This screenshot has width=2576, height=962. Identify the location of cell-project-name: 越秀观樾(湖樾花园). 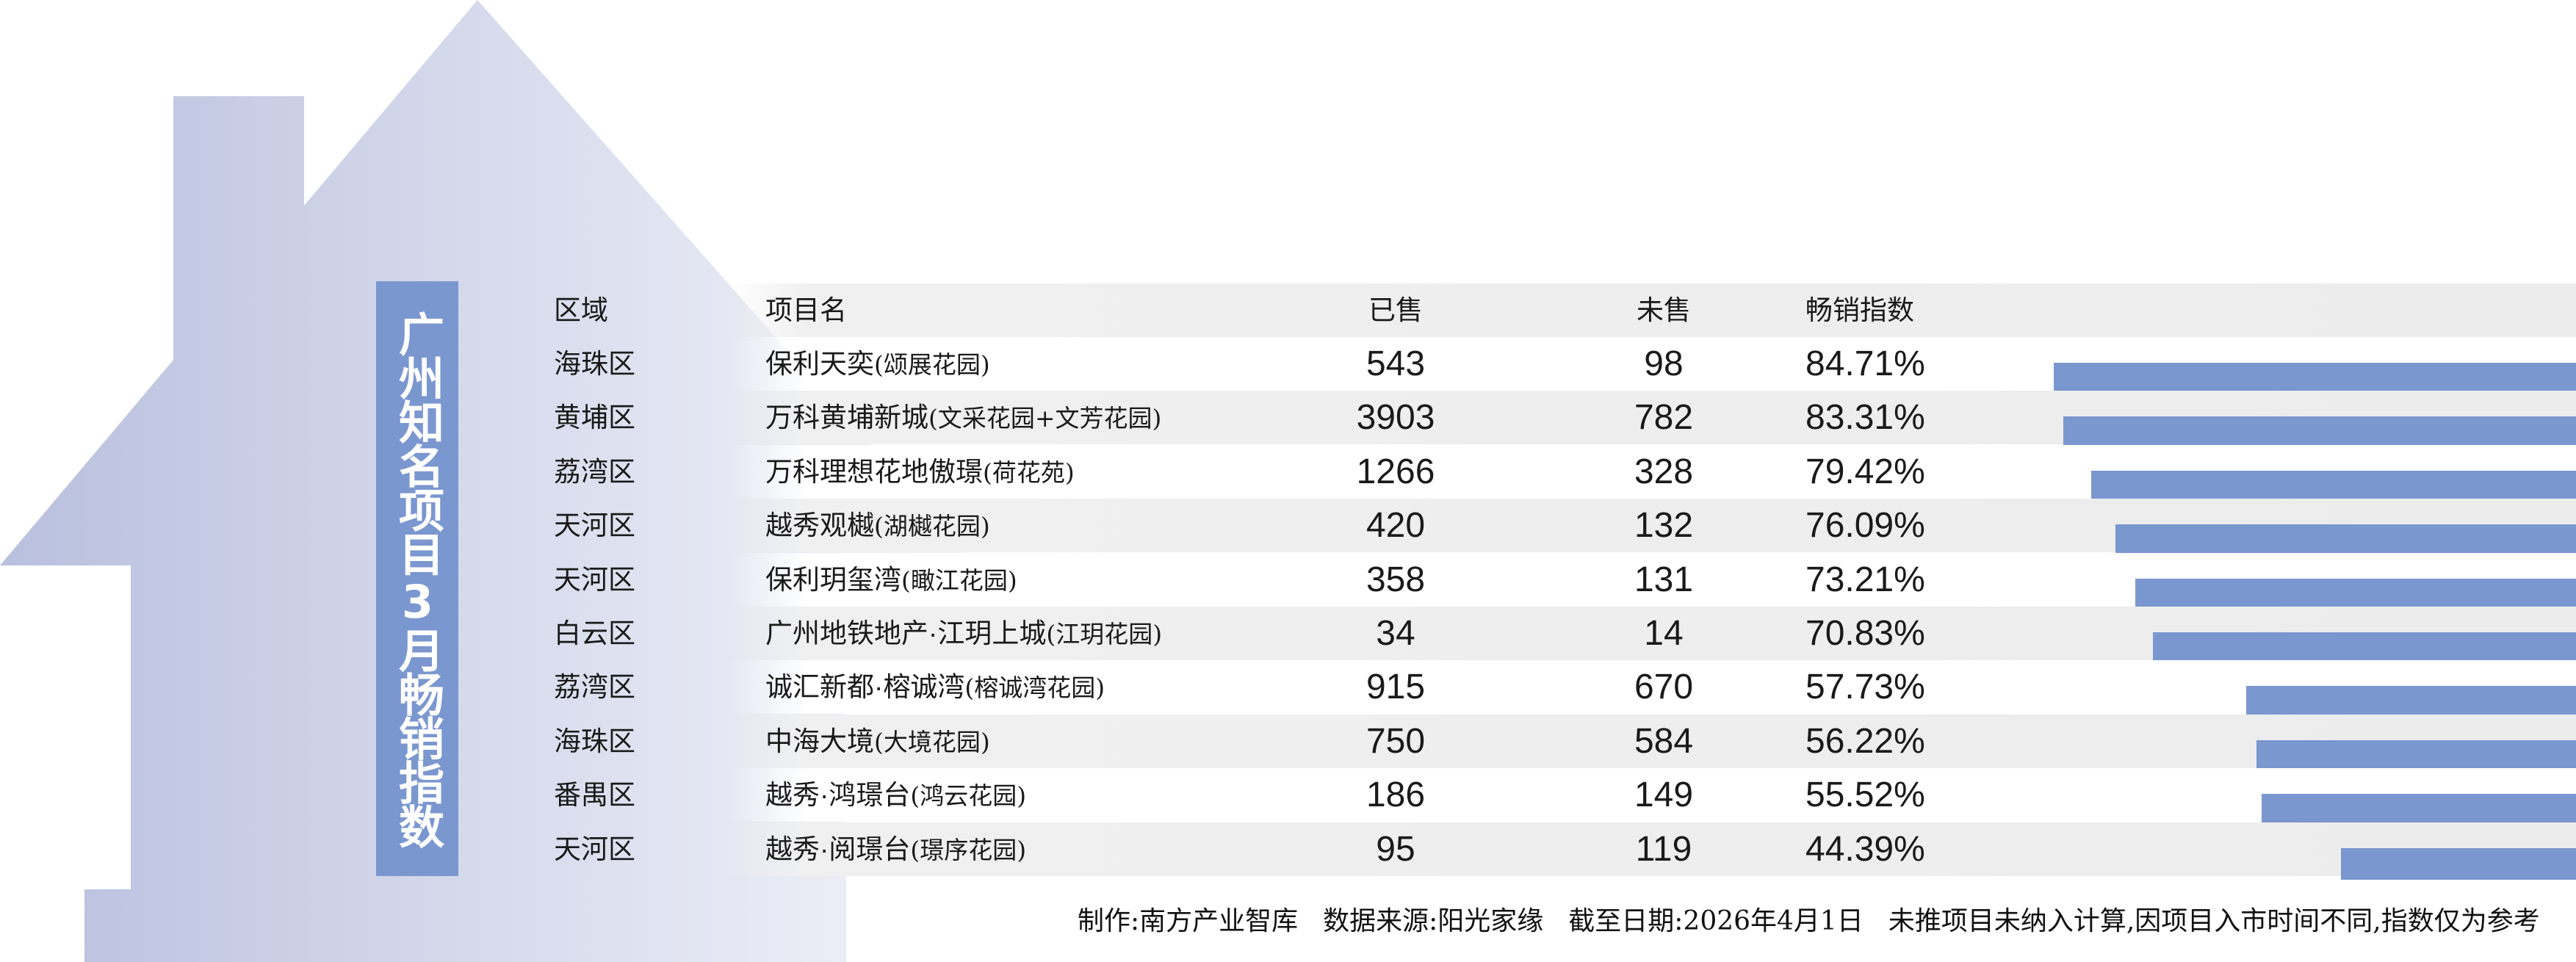
(877, 525).